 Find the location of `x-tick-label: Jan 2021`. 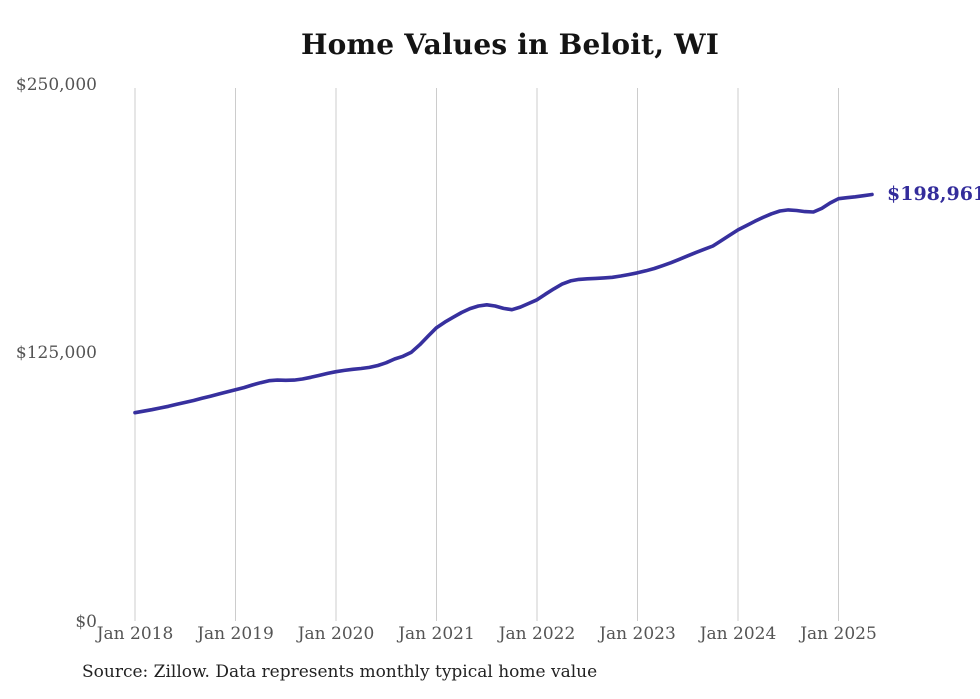

x-tick-label: Jan 2021 is located at coordinates (436, 634).